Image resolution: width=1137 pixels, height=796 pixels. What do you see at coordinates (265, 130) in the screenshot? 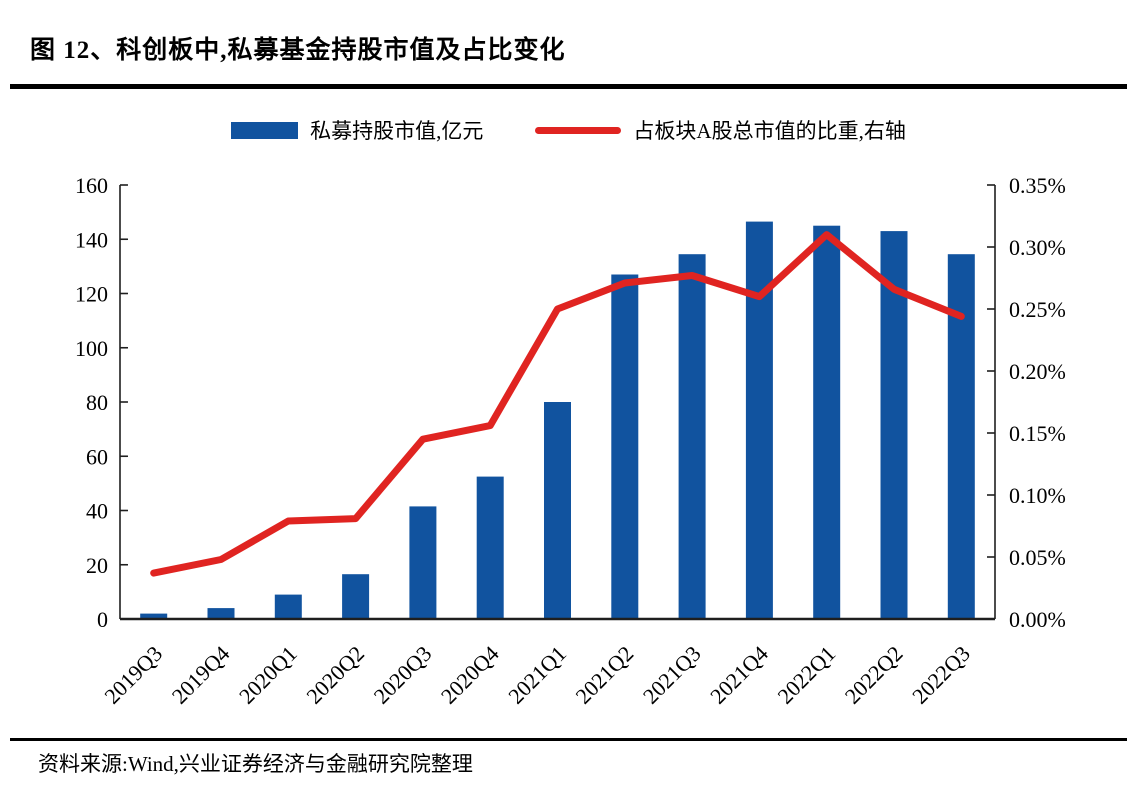
I see `bar-series-swatch` at bounding box center [265, 130].